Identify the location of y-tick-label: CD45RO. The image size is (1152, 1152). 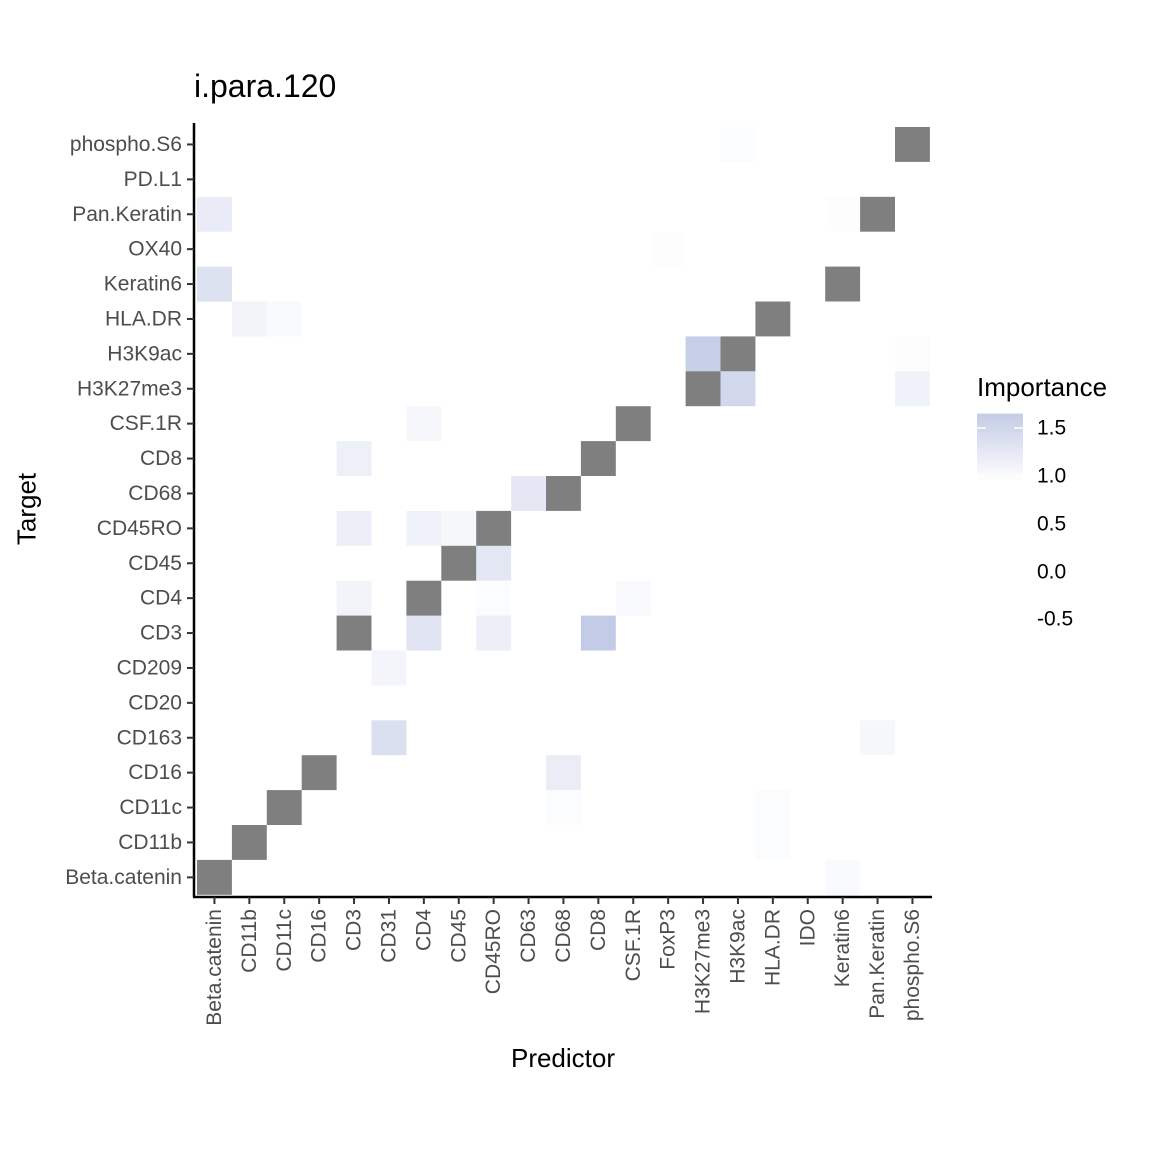
(139, 528).